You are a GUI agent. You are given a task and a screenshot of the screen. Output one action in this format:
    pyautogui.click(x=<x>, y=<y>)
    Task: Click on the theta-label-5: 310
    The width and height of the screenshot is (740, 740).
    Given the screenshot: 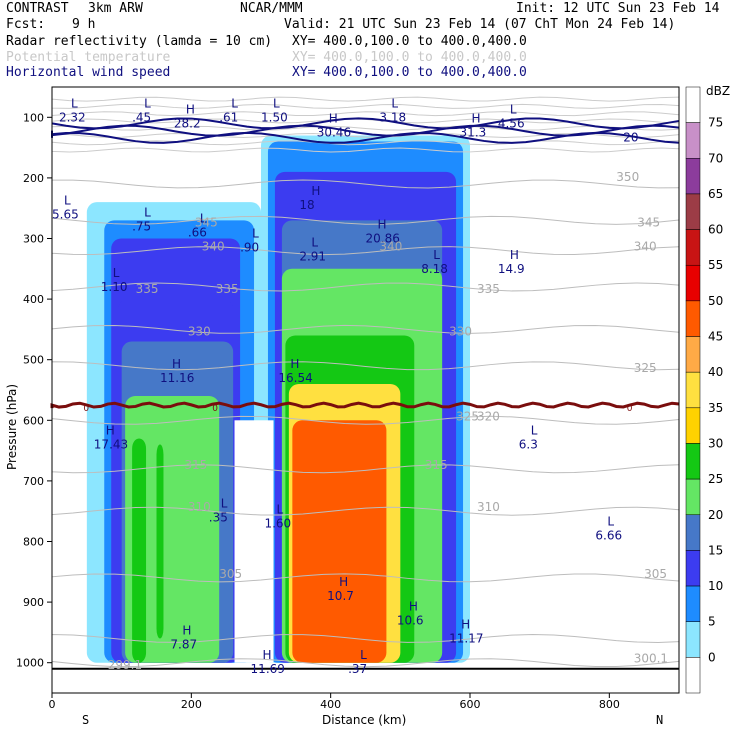 What is the action you would take?
    pyautogui.click(x=488, y=507)
    